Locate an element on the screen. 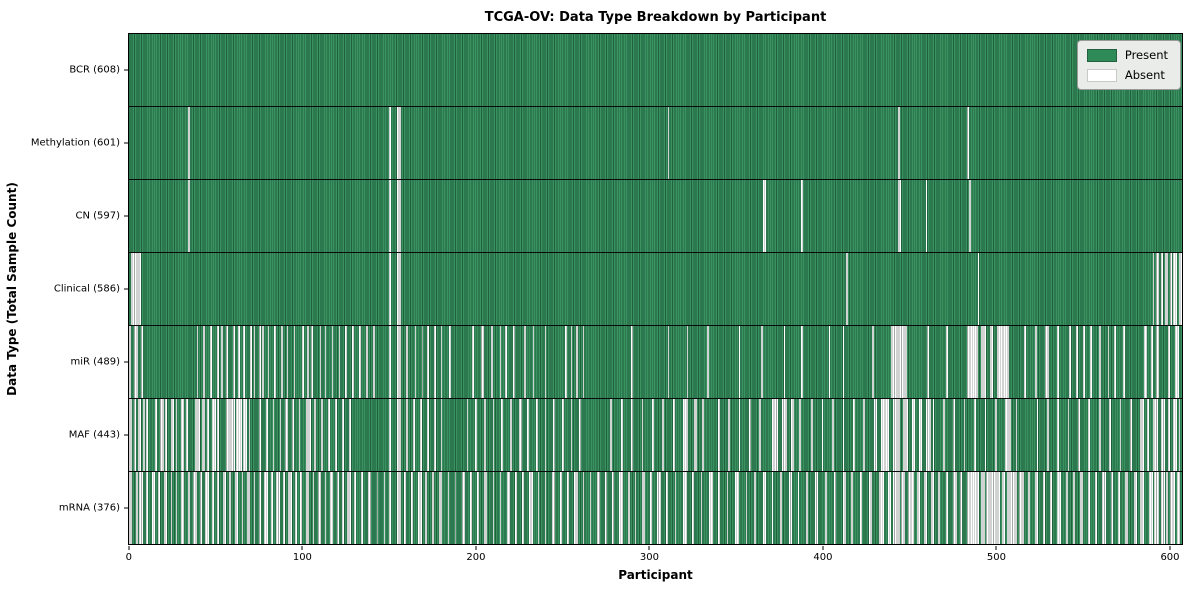 Image resolution: width=1200 pixels, height=600 pixels. legend-label-absent: Absent is located at coordinates (1144, 75).